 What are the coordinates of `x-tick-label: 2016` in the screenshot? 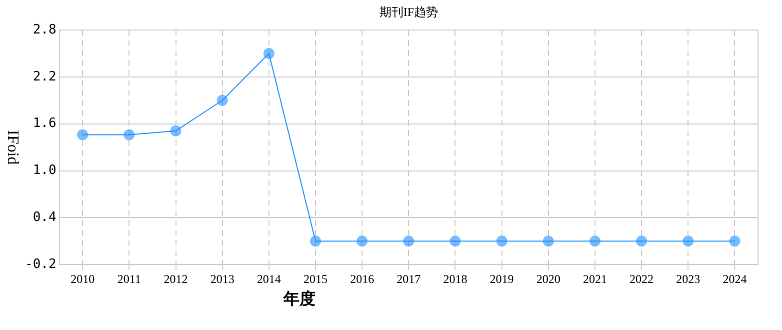 It's located at (362, 279).